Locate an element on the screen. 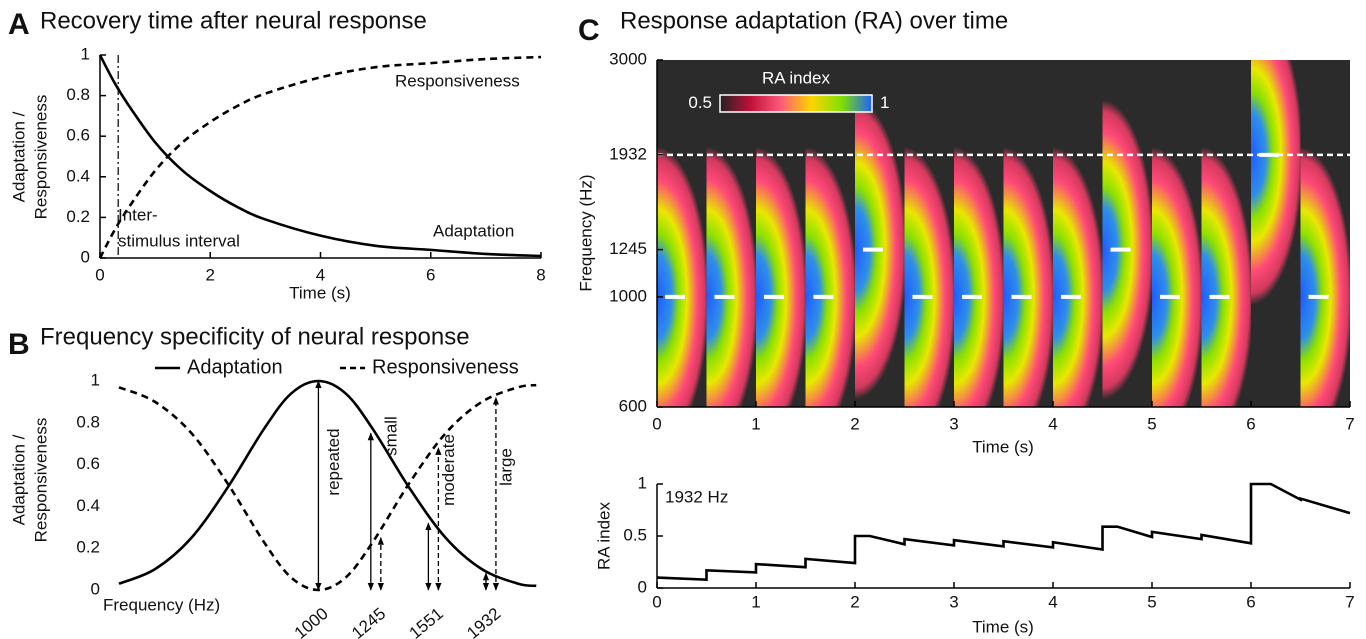  y-axis-label: Frequency (Hz) is located at coordinates (585, 232).